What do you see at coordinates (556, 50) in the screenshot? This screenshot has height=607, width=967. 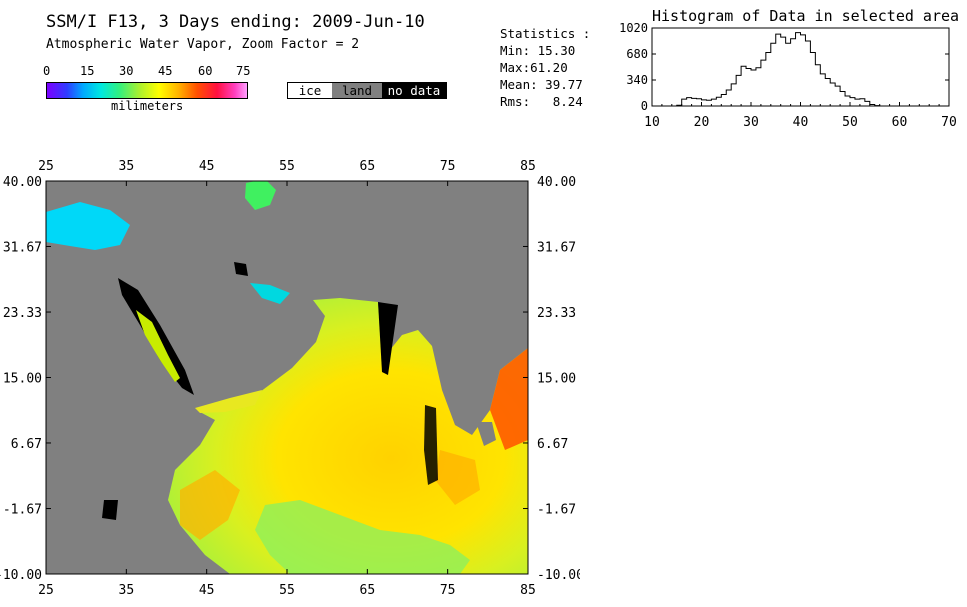 I see `stat-min-value: 15.30` at bounding box center [556, 50].